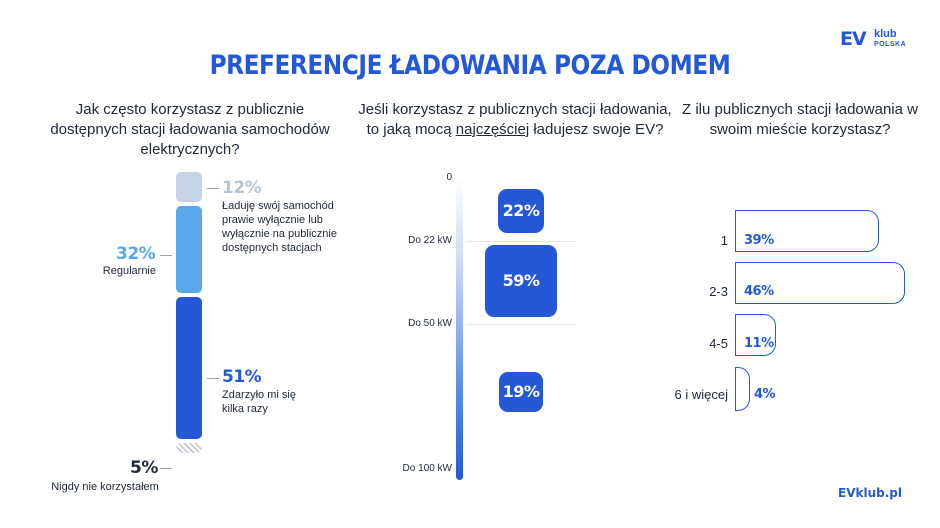 Image resolution: width=940 pixels, height=528 pixels. Describe the element at coordinates (885, 34) in the screenshot. I see `logo-word: klub` at that location.